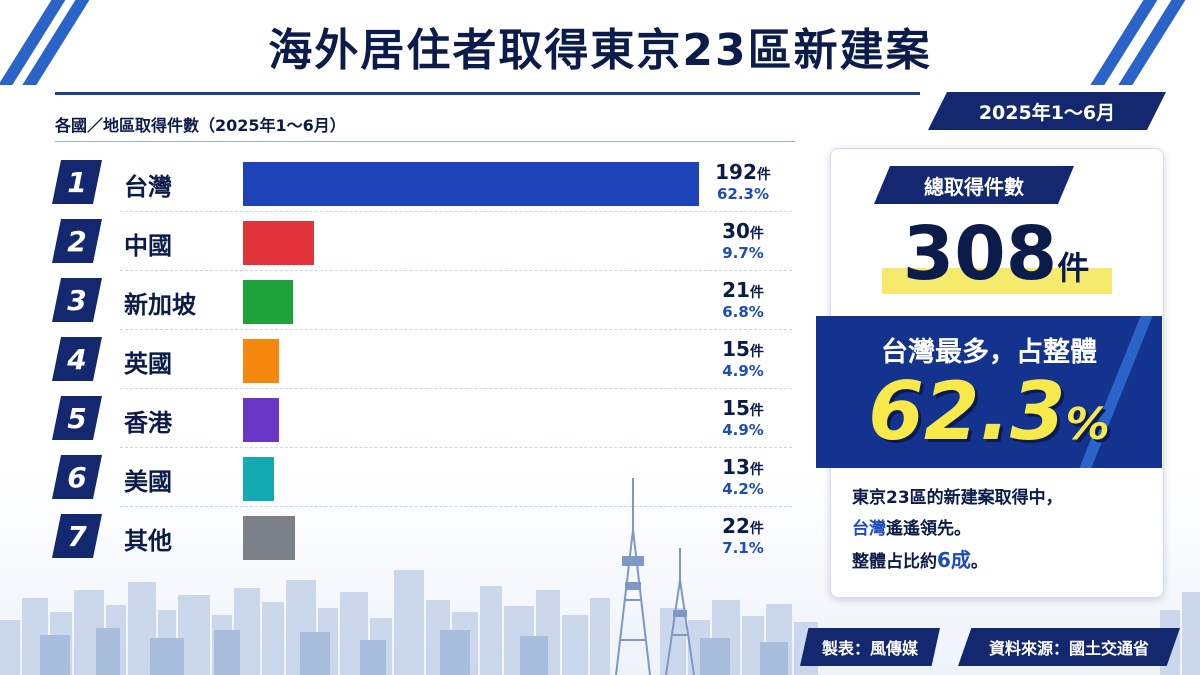 The height and width of the screenshot is (675, 1200). What do you see at coordinates (77, 477) in the screenshot?
I see `rank-badge: 6` at bounding box center [77, 477].